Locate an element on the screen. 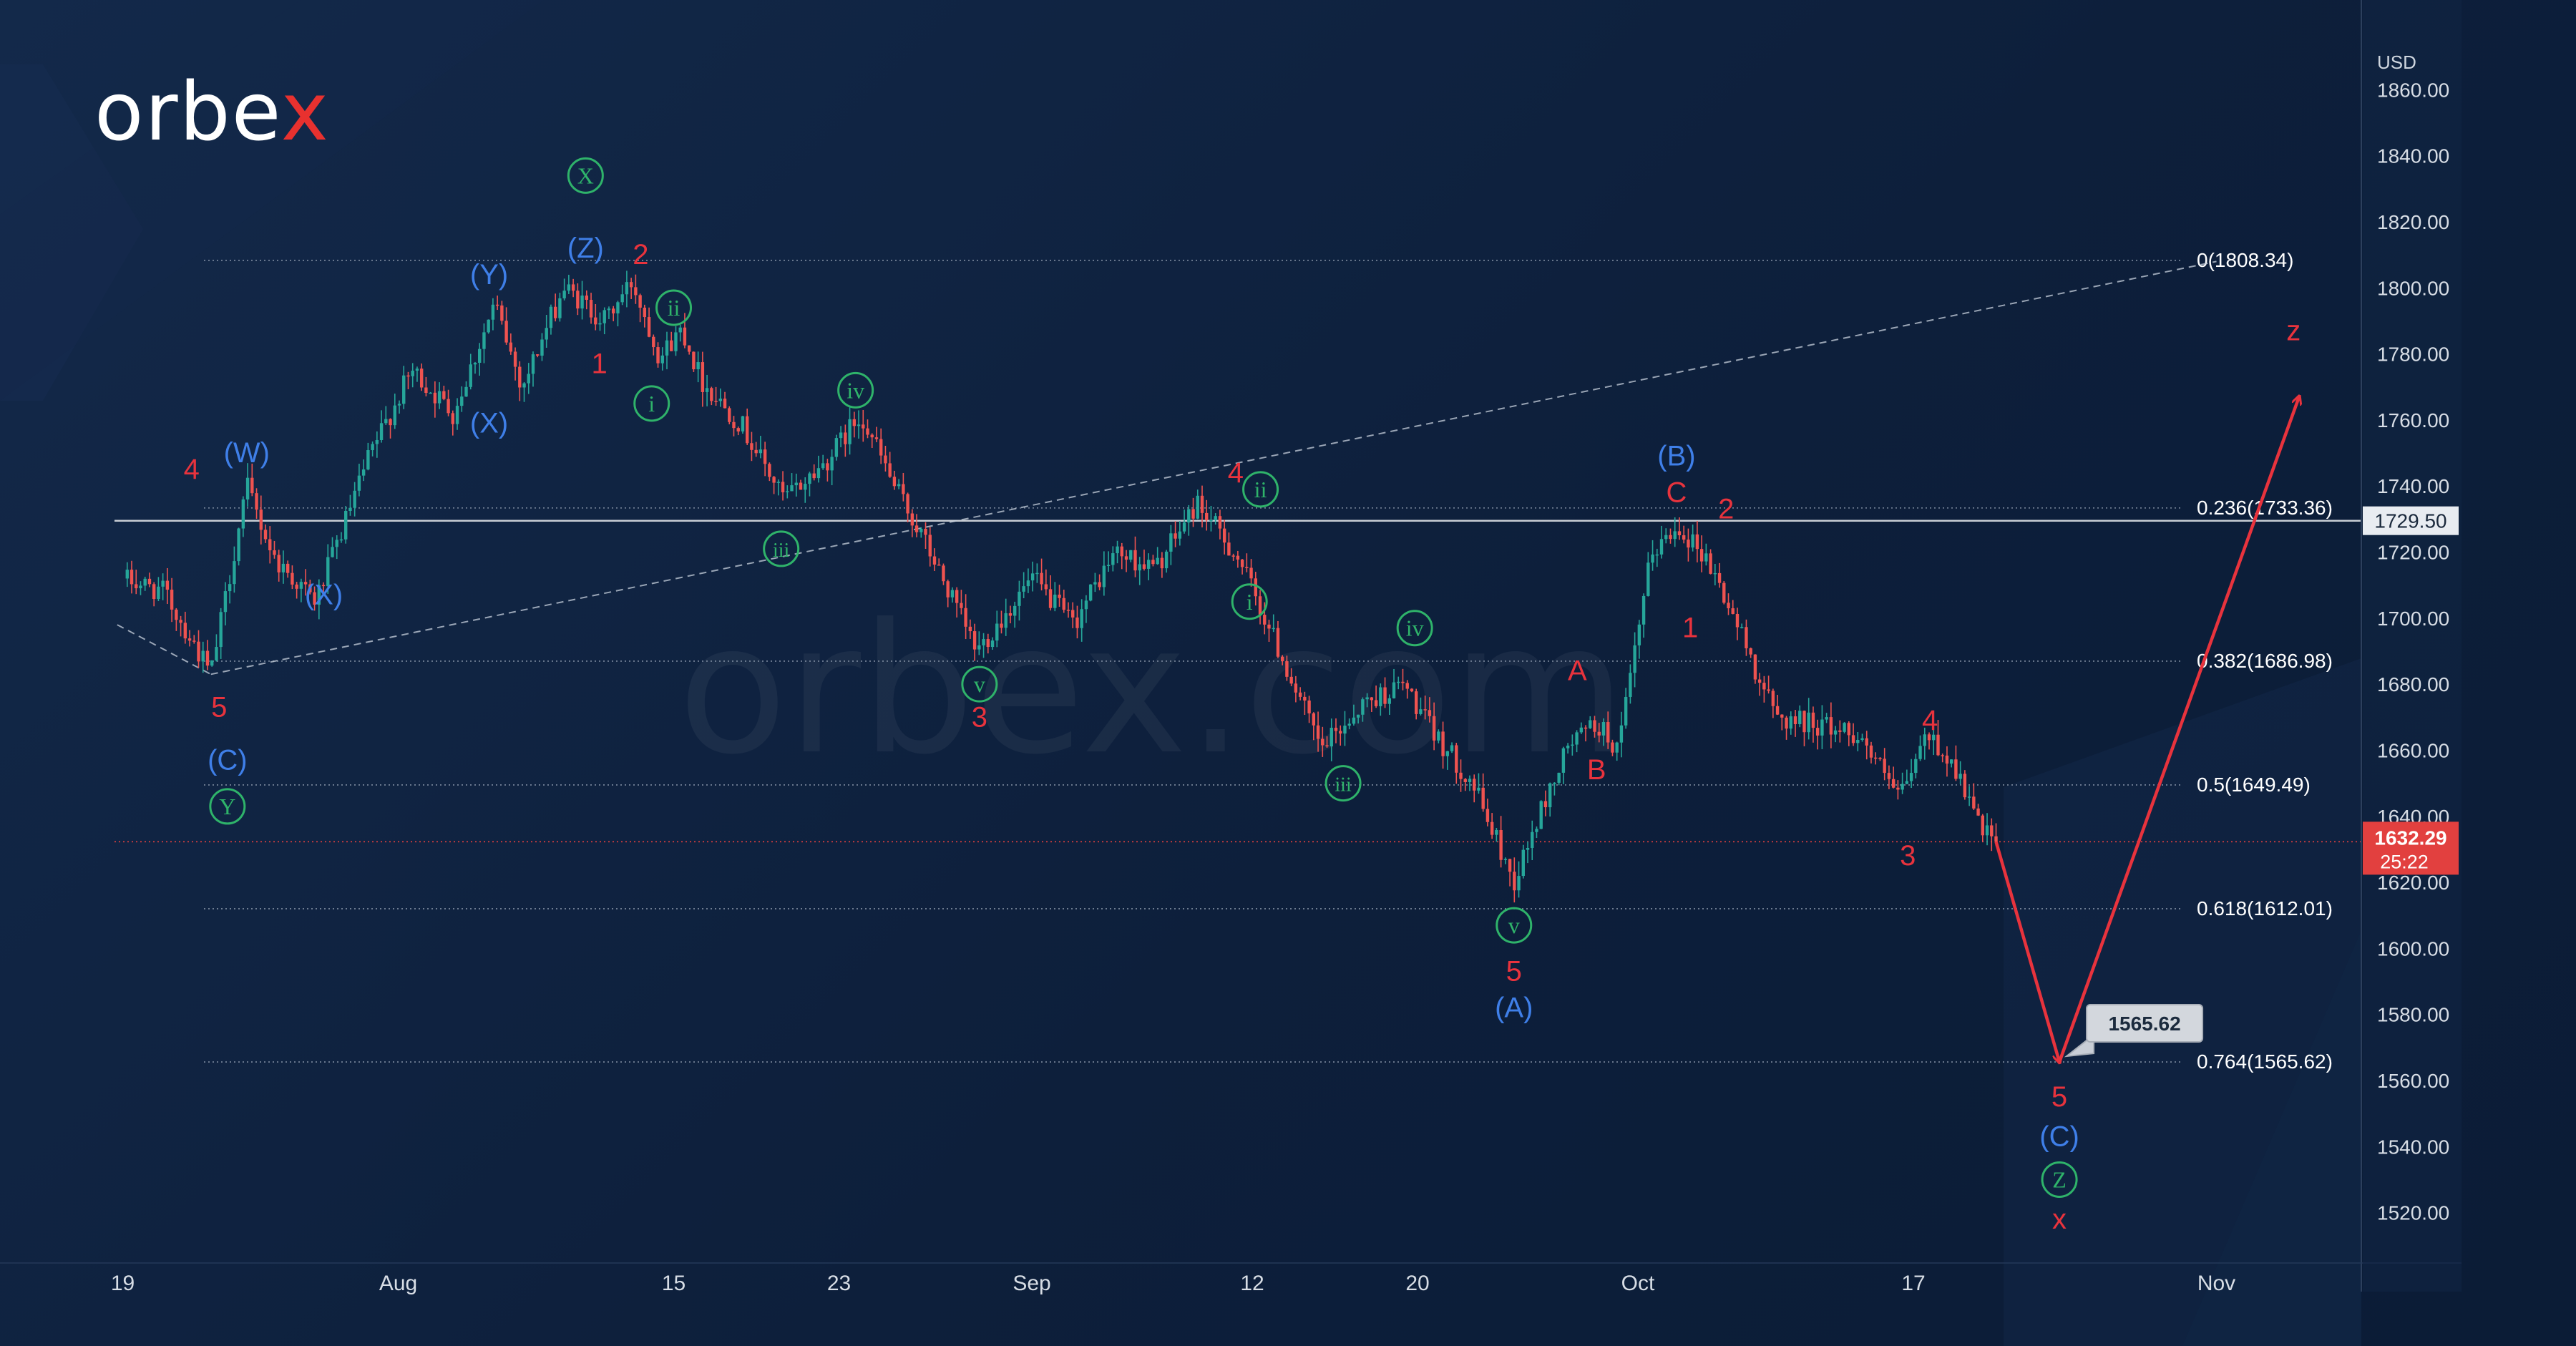 The height and width of the screenshot is (1346, 2576). current-price-tag is located at coordinates (2411, 848).